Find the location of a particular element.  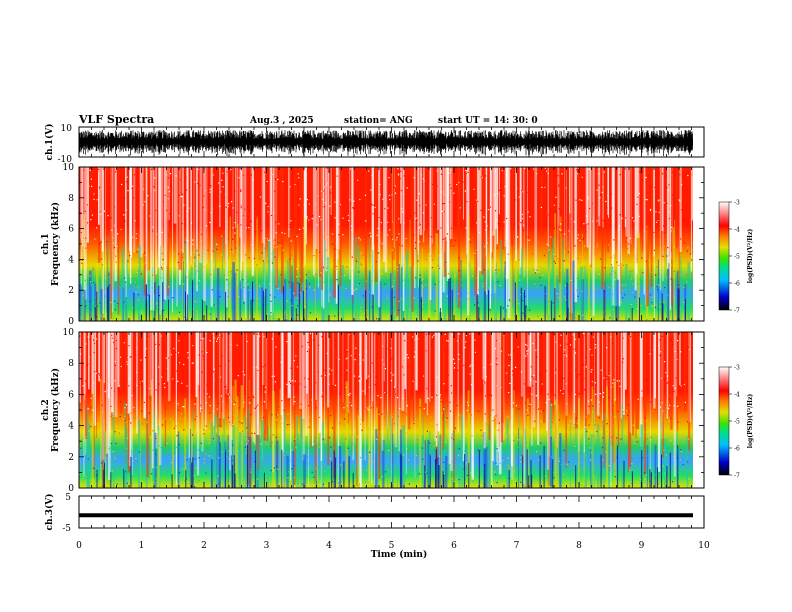

time-tick-label: 7 is located at coordinates (517, 546).